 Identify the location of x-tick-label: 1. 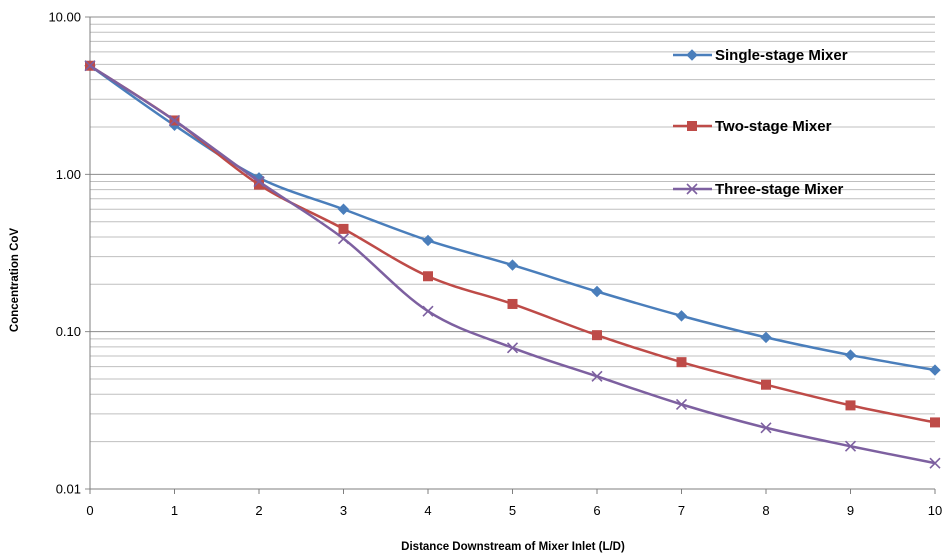
(174, 510).